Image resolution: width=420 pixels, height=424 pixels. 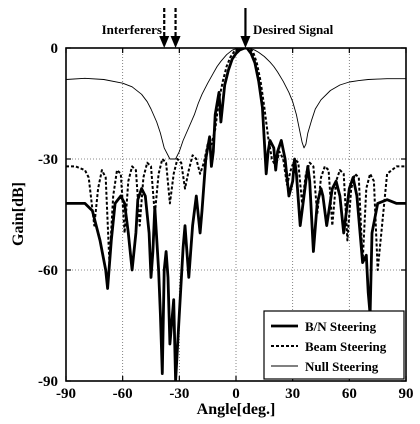 What do you see at coordinates (132, 29) in the screenshot?
I see `interferers-label: Interferers` at bounding box center [132, 29].